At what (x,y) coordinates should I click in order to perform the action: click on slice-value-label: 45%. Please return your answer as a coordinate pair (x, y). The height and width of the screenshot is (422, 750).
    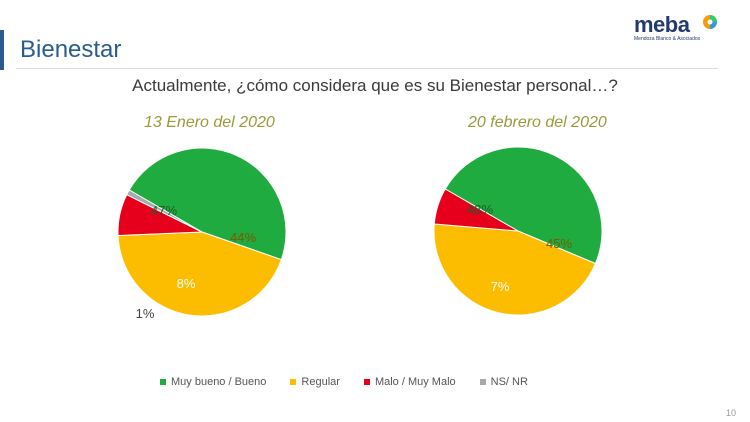
    Looking at the image, I should click on (559, 243).